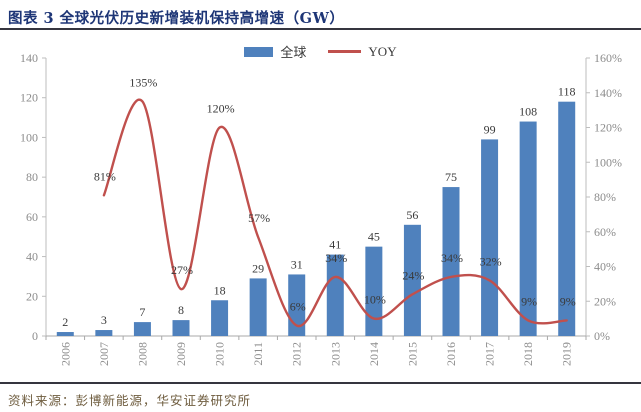  I want to click on bar-2016, so click(451, 261).